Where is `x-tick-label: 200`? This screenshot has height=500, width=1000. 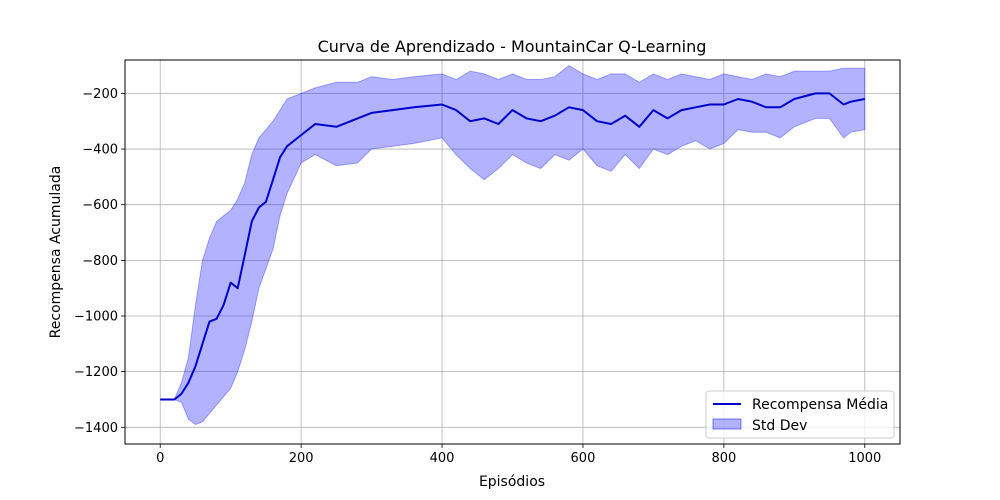
x-tick-label: 200 is located at coordinates (301, 458).